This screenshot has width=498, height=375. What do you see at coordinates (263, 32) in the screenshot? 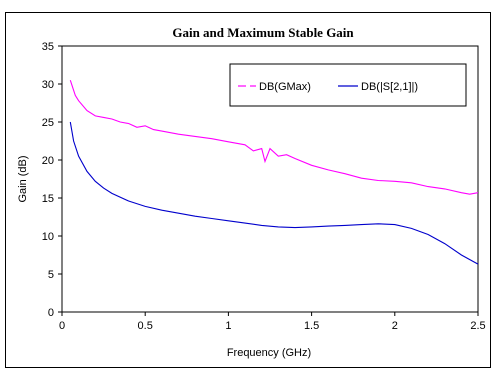
I see `chart-title: Gain and Maximum Stable Gain` at bounding box center [263, 32].